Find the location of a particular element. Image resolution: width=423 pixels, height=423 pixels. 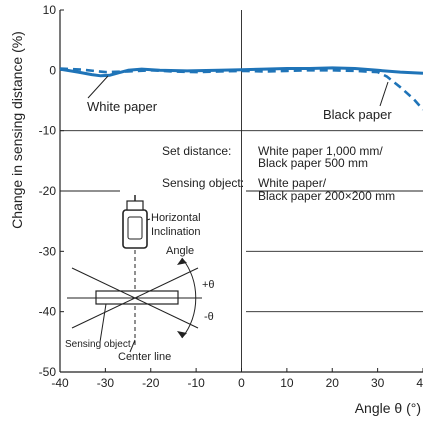

center-line-callout is located at coordinates (132, 346).